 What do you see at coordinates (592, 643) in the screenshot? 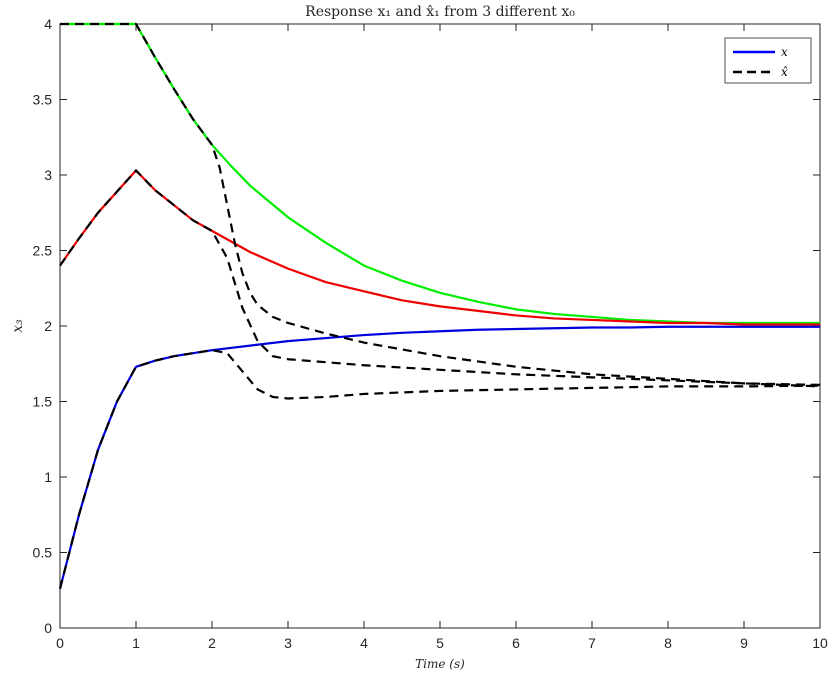
I see `x-tick-label: 7` at bounding box center [592, 643].